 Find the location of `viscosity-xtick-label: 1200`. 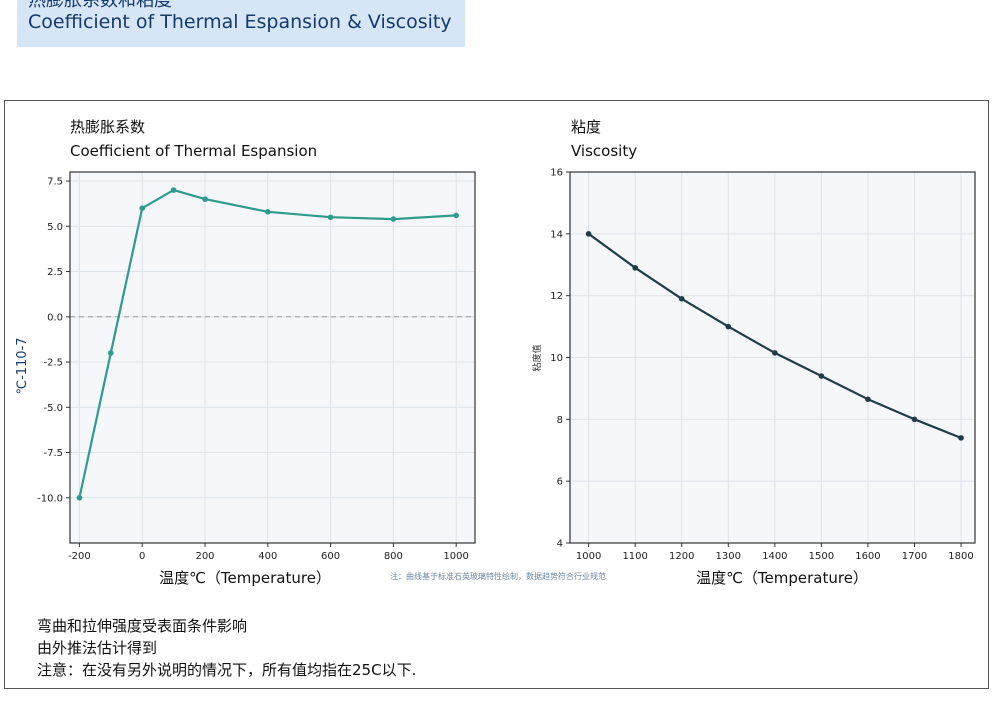

viscosity-xtick-label: 1200 is located at coordinates (681, 556).